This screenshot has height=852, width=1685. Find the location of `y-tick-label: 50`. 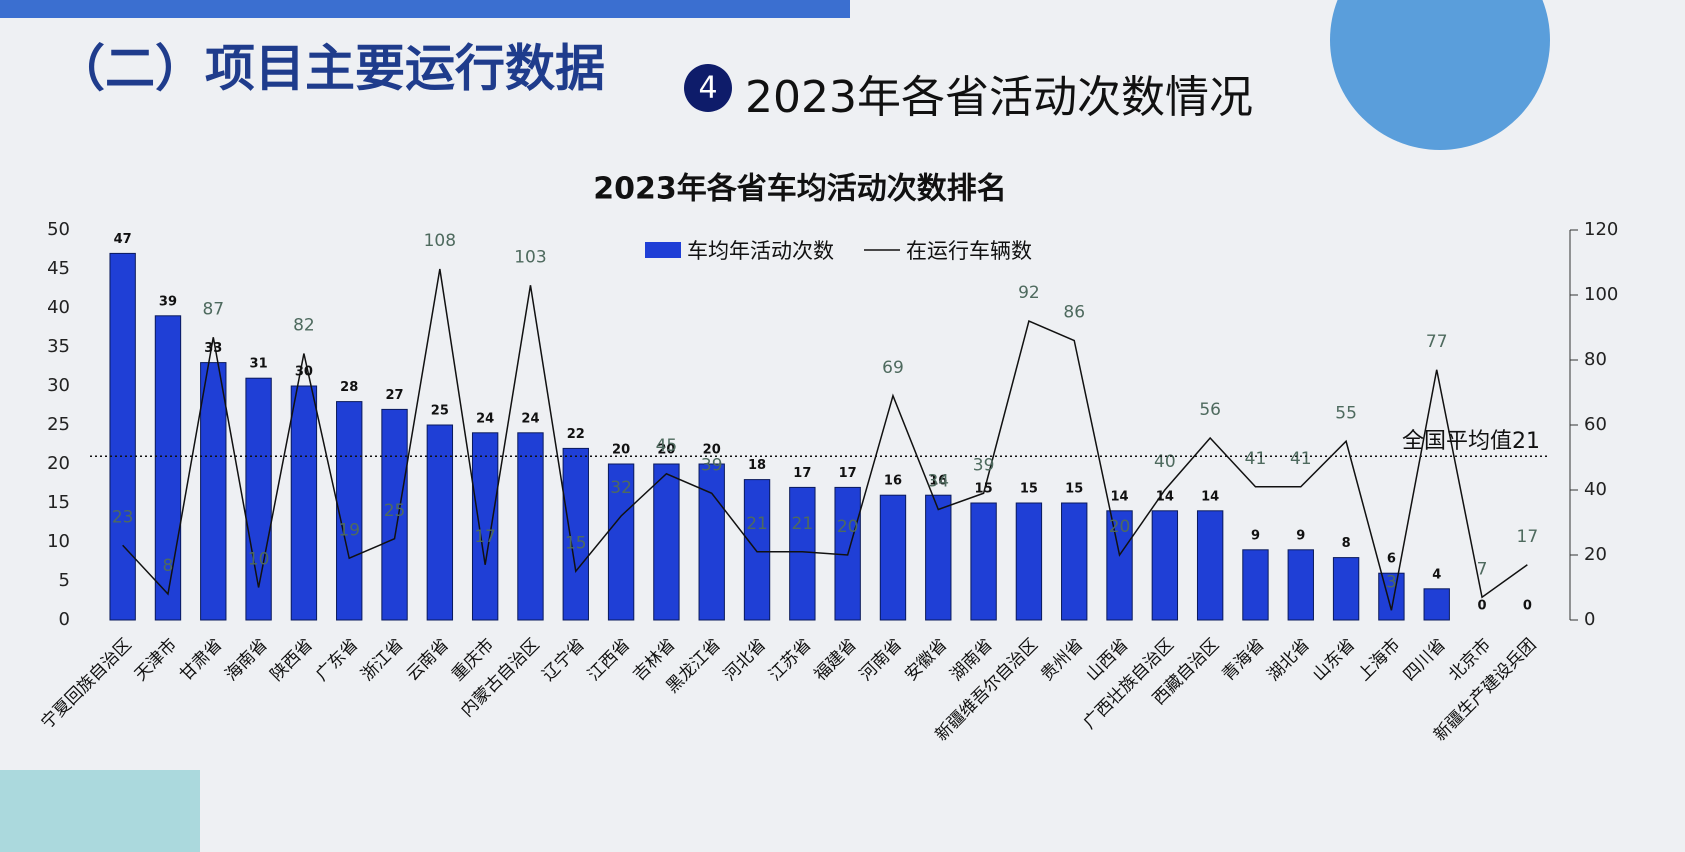

y-tick-label: 50 is located at coordinates (58, 229).